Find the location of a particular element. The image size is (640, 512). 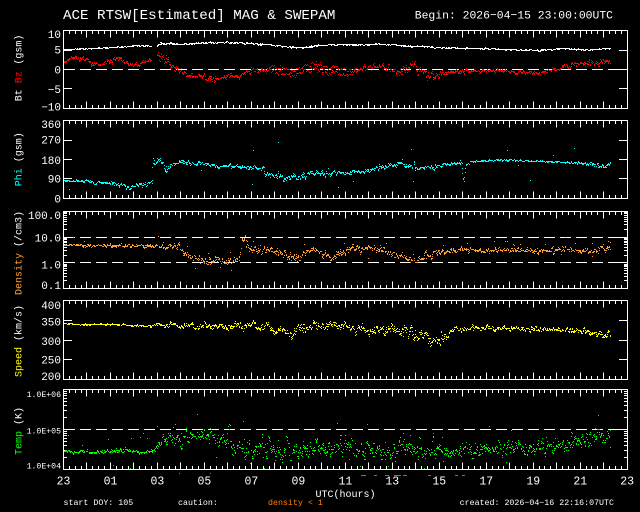

svg-text: 19 is located at coordinates (533, 481).